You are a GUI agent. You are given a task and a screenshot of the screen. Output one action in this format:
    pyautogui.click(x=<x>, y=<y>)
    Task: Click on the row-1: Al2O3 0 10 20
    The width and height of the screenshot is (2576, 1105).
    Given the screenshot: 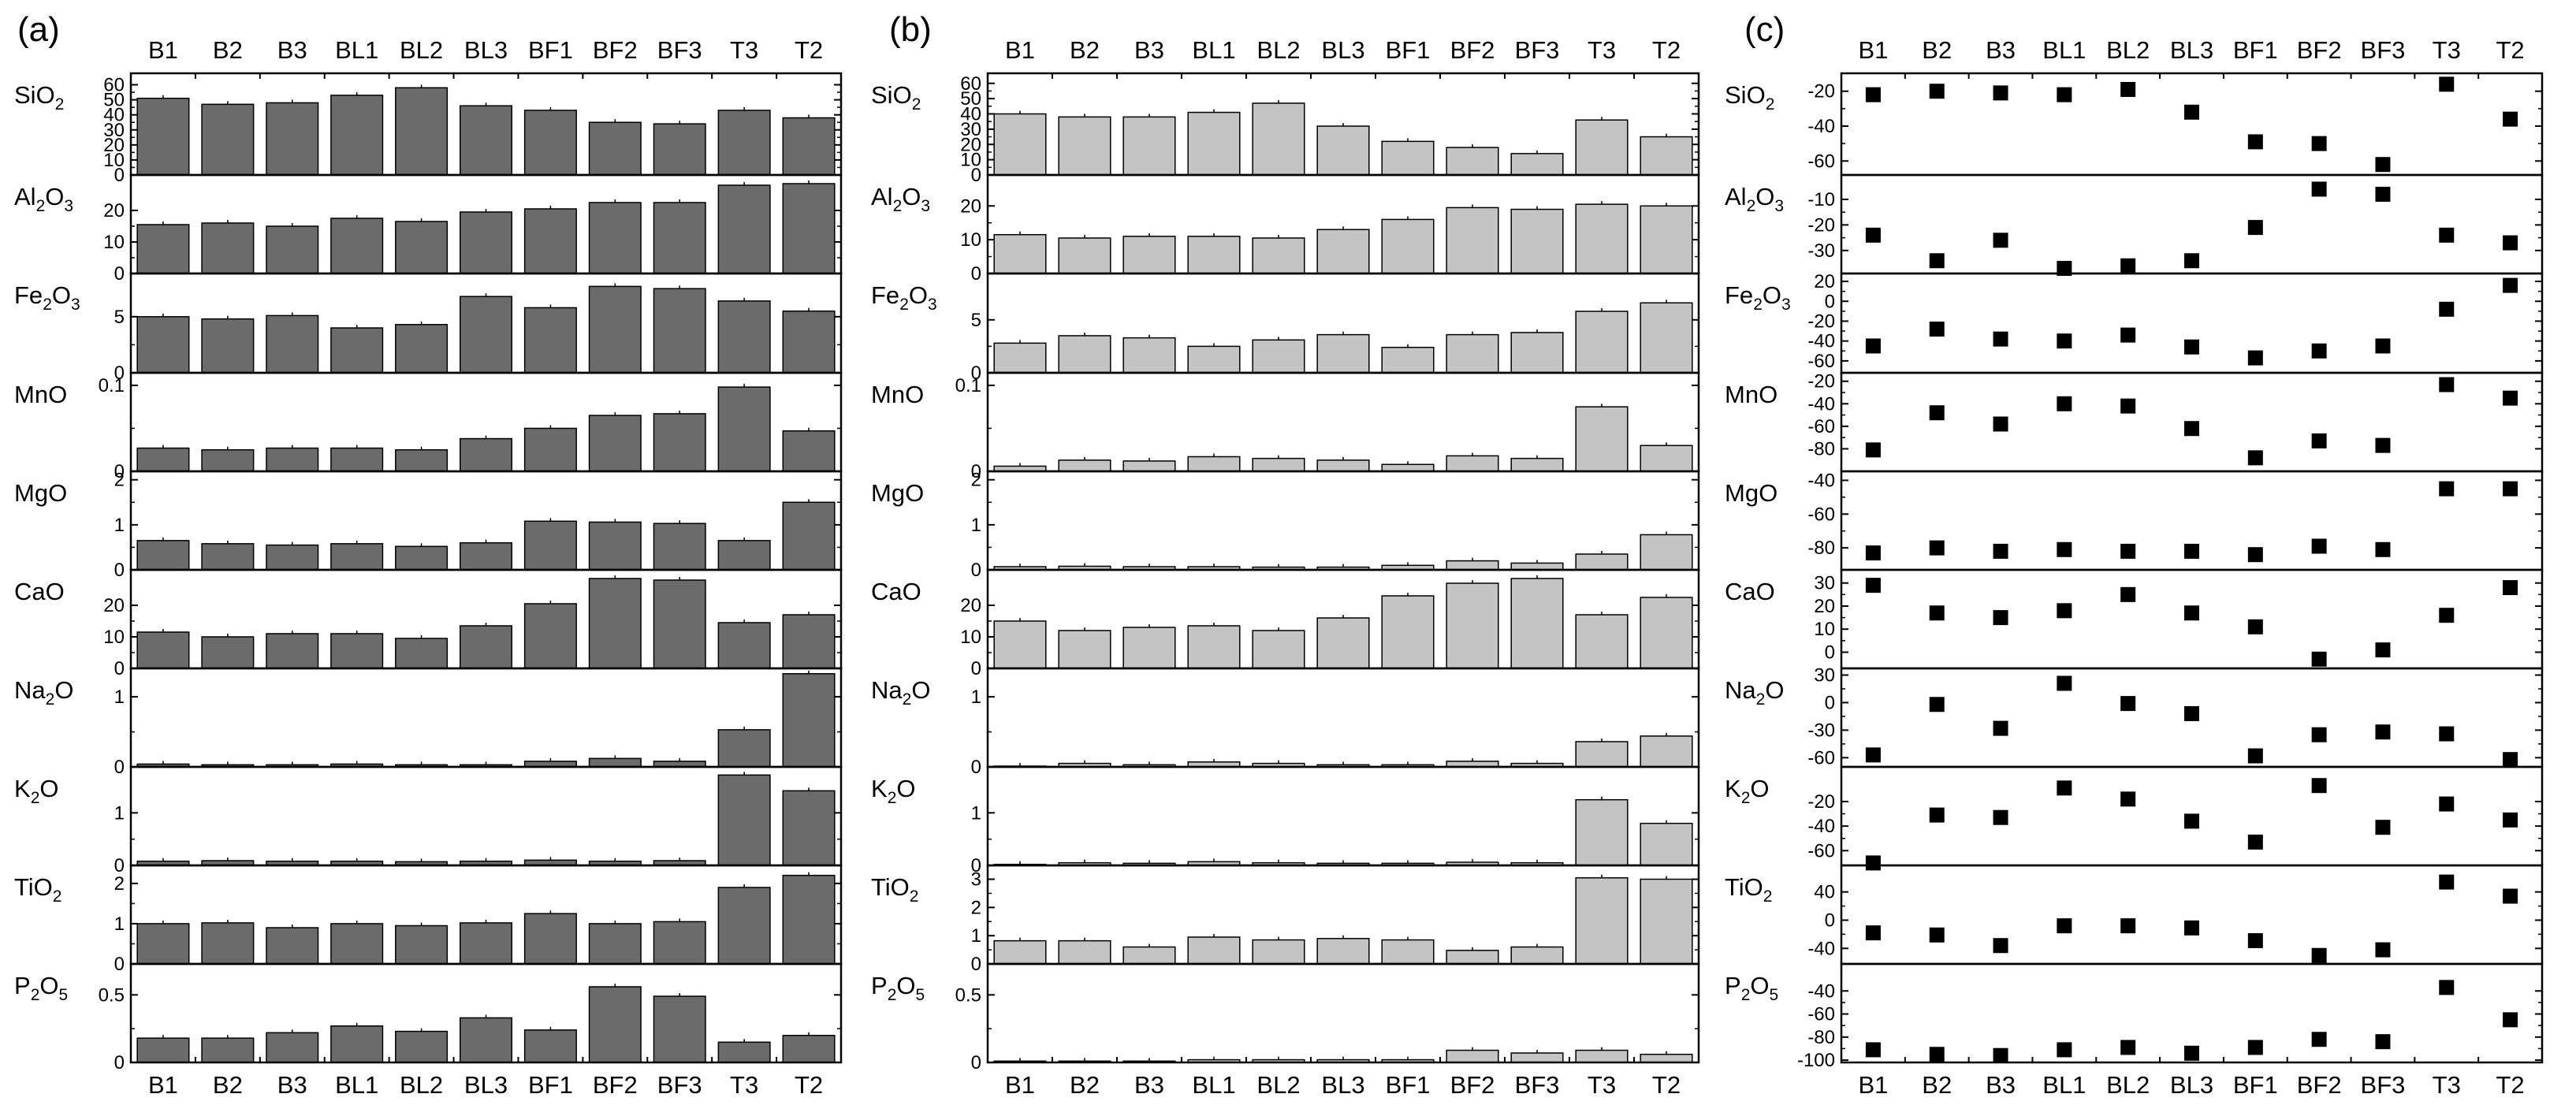 What is the action you would take?
    pyautogui.click(x=1285, y=229)
    